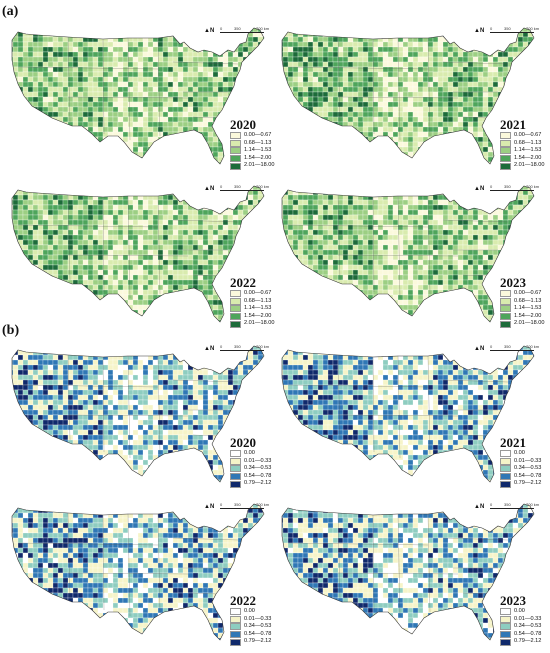 Image resolution: width=550 pixels, height=653 pixels. Describe the element at coordinates (245, 189) in the screenshot. I see `scale-bar: 0 350 700 km` at that location.